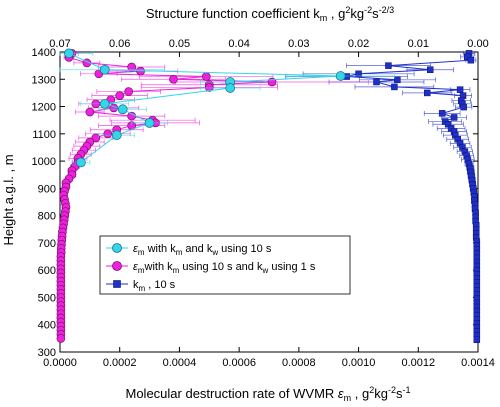  I want to click on top-tick-label: 0.03, so click(298, 44).